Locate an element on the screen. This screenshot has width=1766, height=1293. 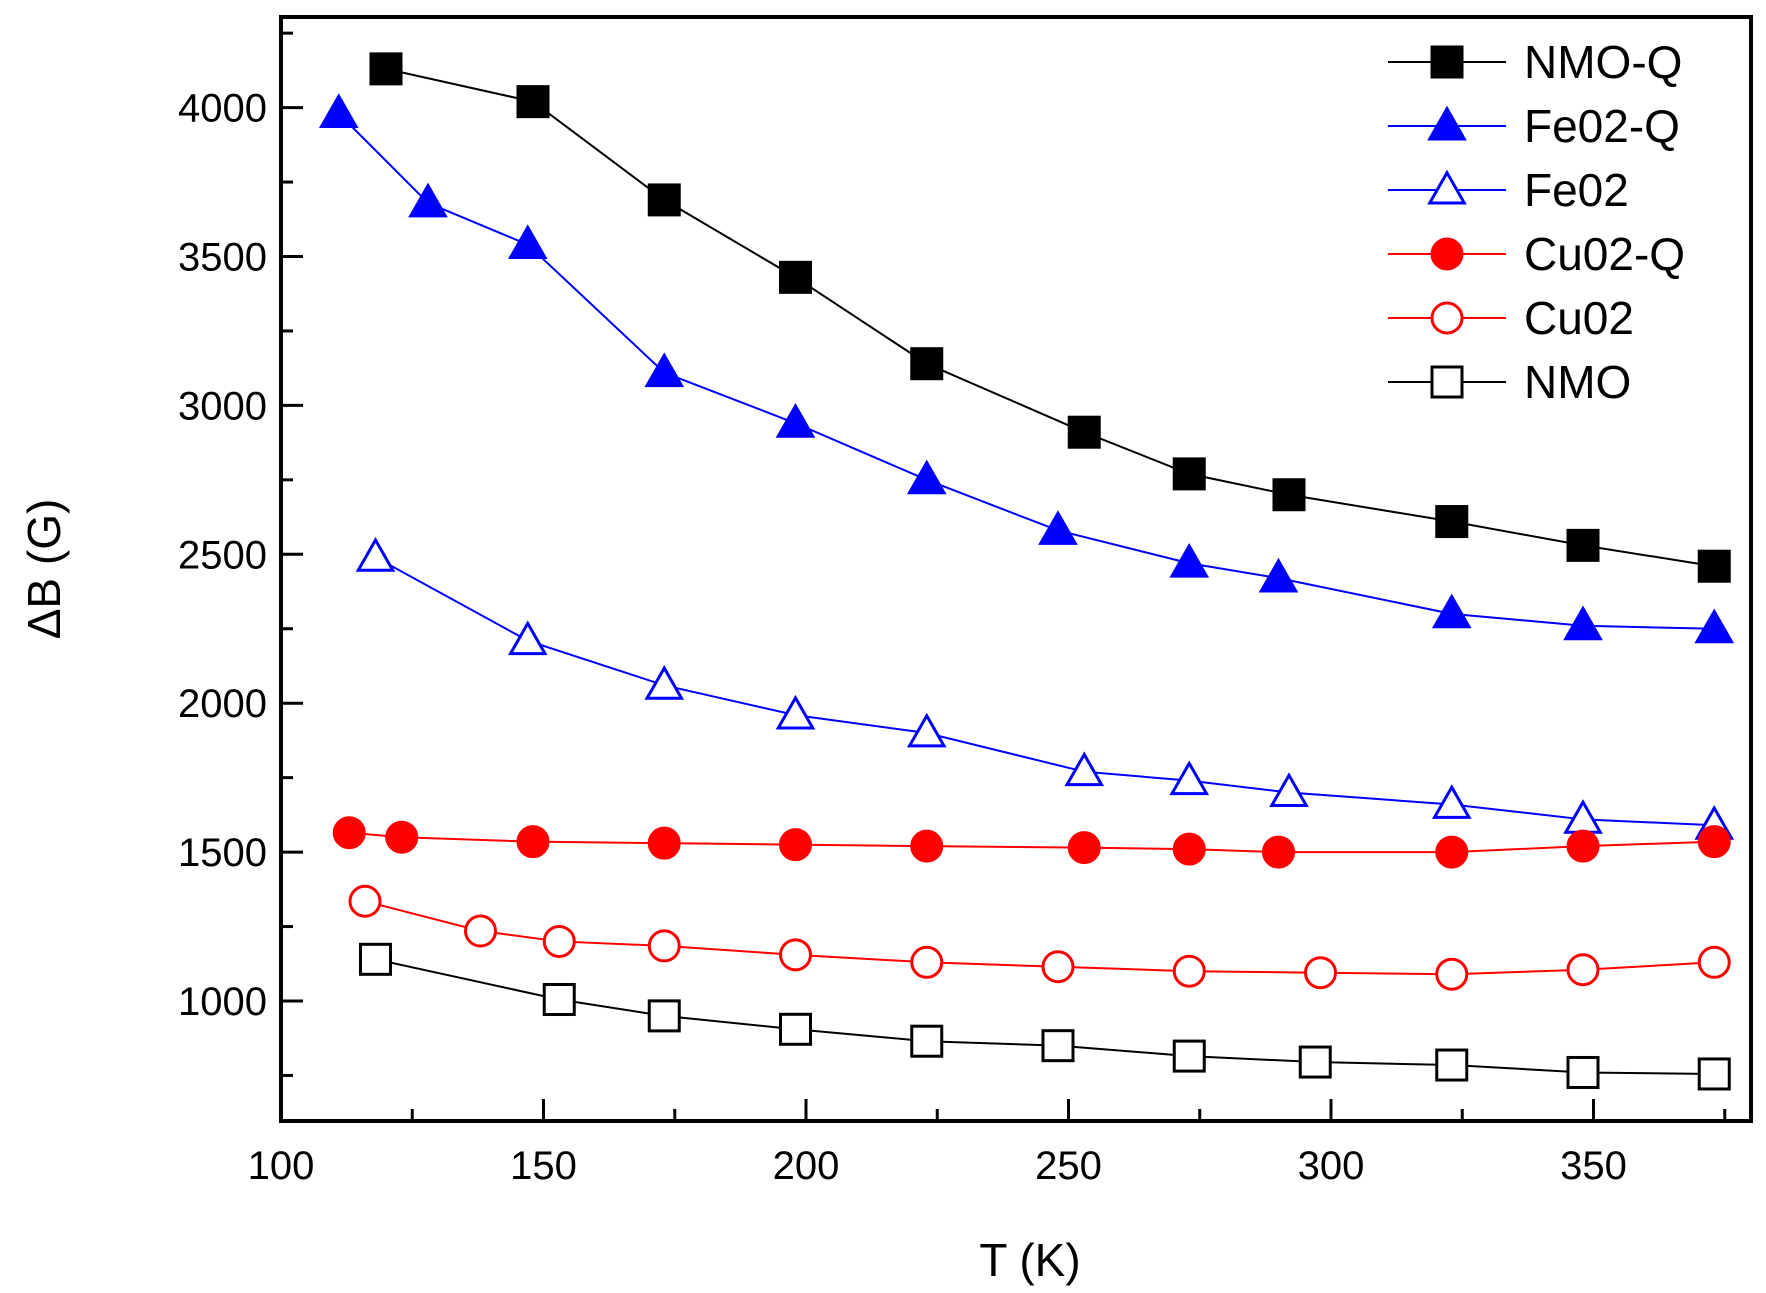
legend-label: Cu02 is located at coordinates (1579, 318).